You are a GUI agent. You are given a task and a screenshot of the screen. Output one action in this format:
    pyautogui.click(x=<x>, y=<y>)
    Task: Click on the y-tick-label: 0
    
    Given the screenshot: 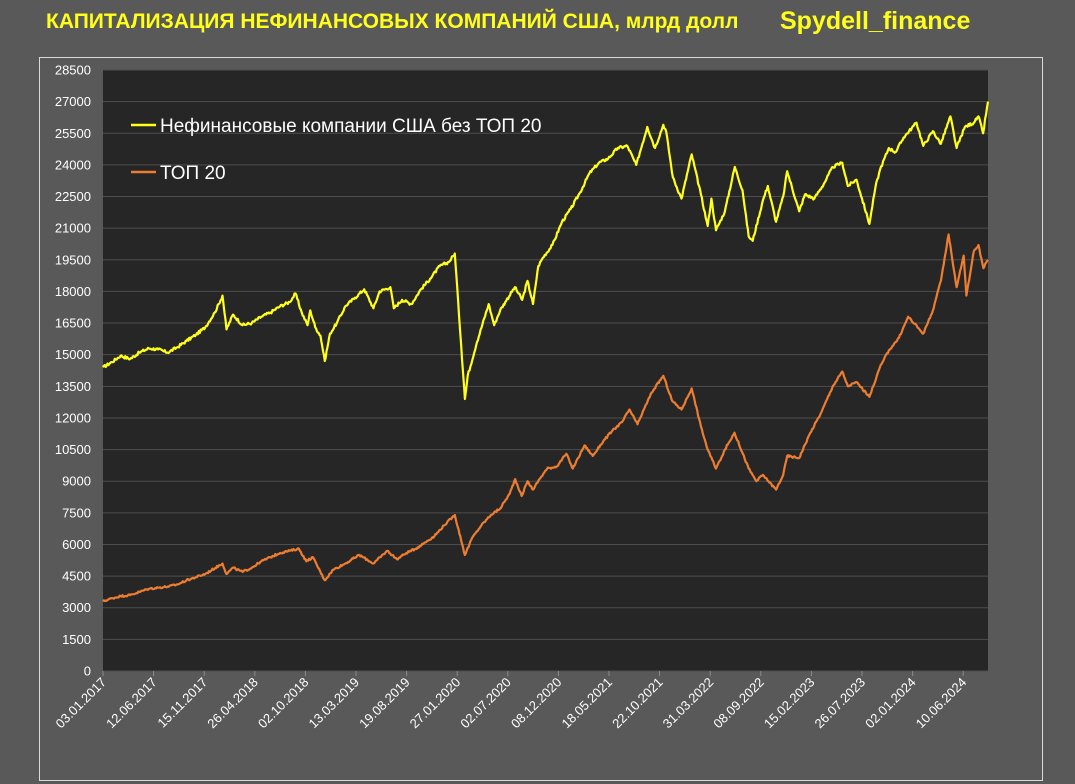 What is the action you would take?
    pyautogui.click(x=87, y=671)
    